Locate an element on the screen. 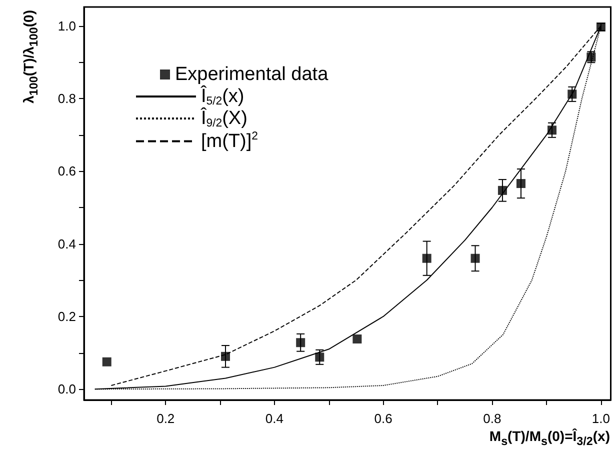 This screenshot has width=613, height=459. x-axis-title: M$_{s}$(T)/M$_{s}$(0)=Î$_{3/2}$(x) is located at coordinates (549, 438).